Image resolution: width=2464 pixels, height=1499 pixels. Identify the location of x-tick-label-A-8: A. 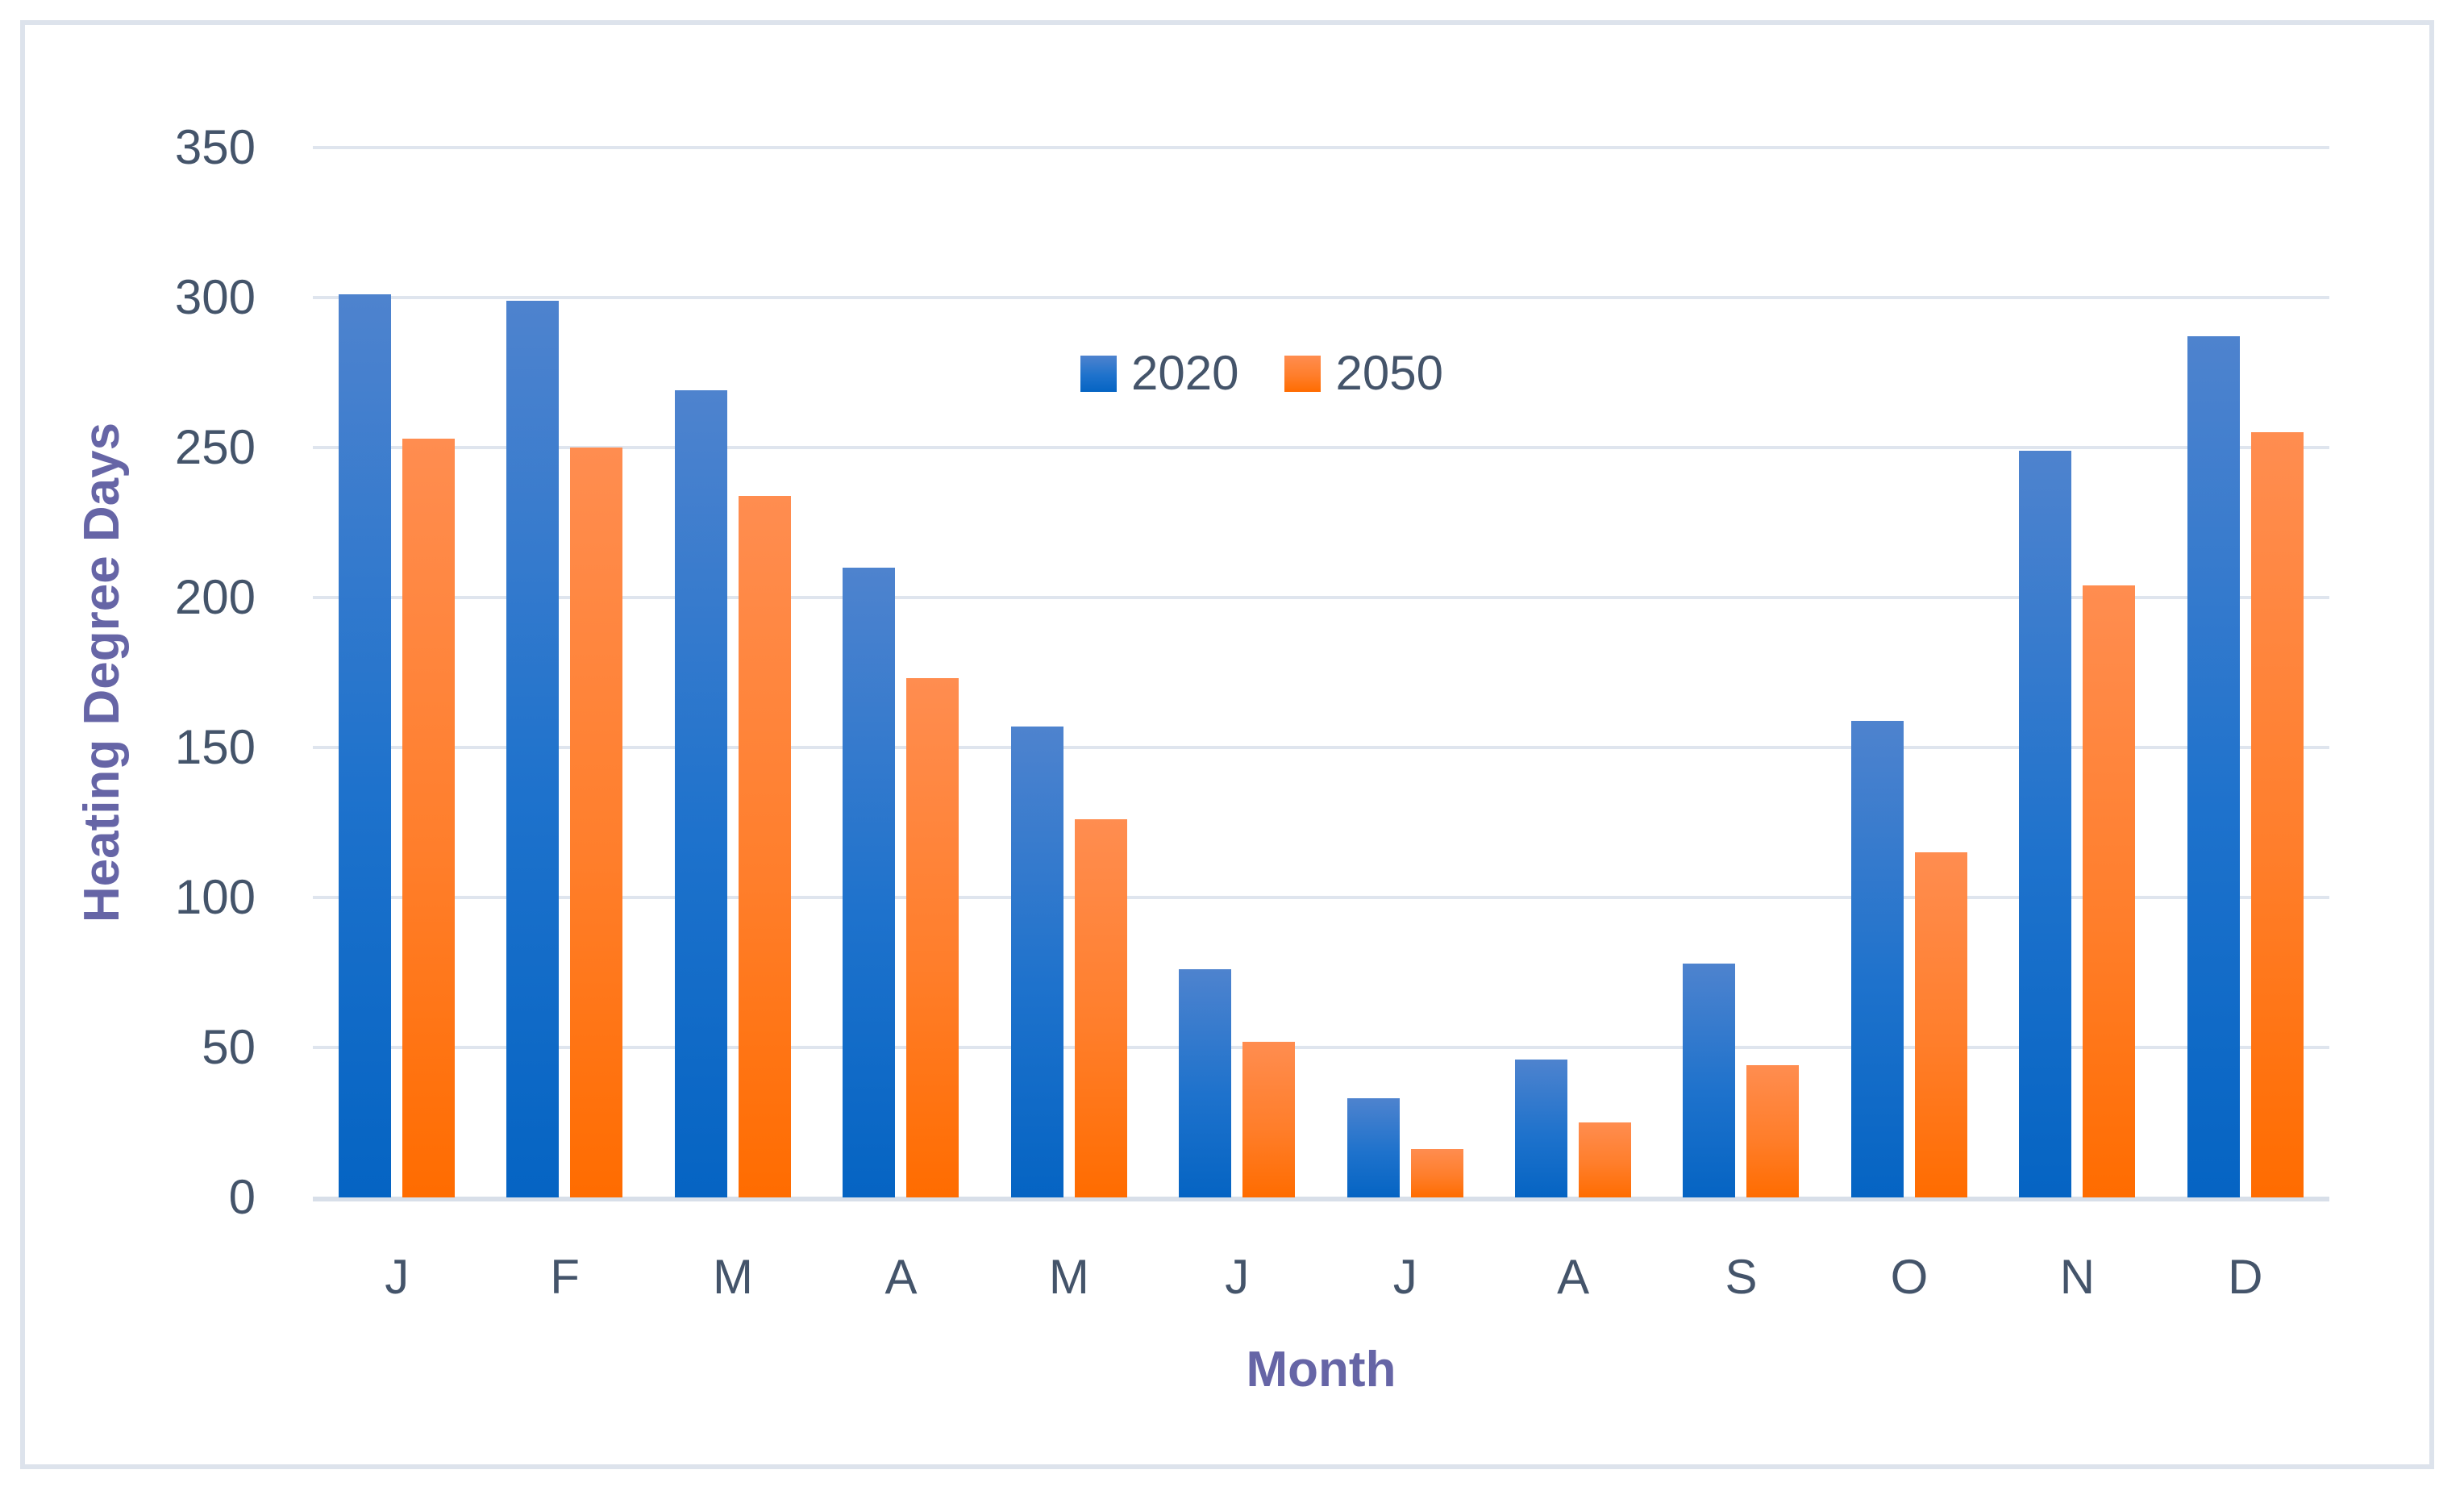
(1573, 1277).